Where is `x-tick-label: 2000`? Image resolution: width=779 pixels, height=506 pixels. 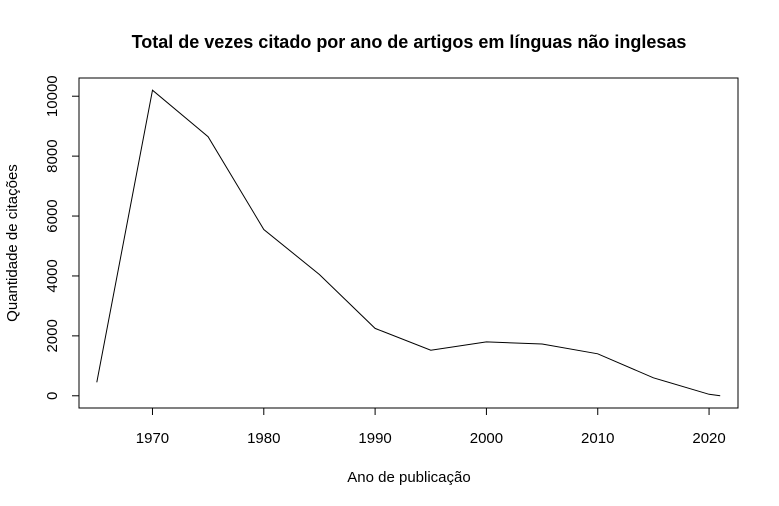
x-tick-label: 2000 is located at coordinates (486, 438).